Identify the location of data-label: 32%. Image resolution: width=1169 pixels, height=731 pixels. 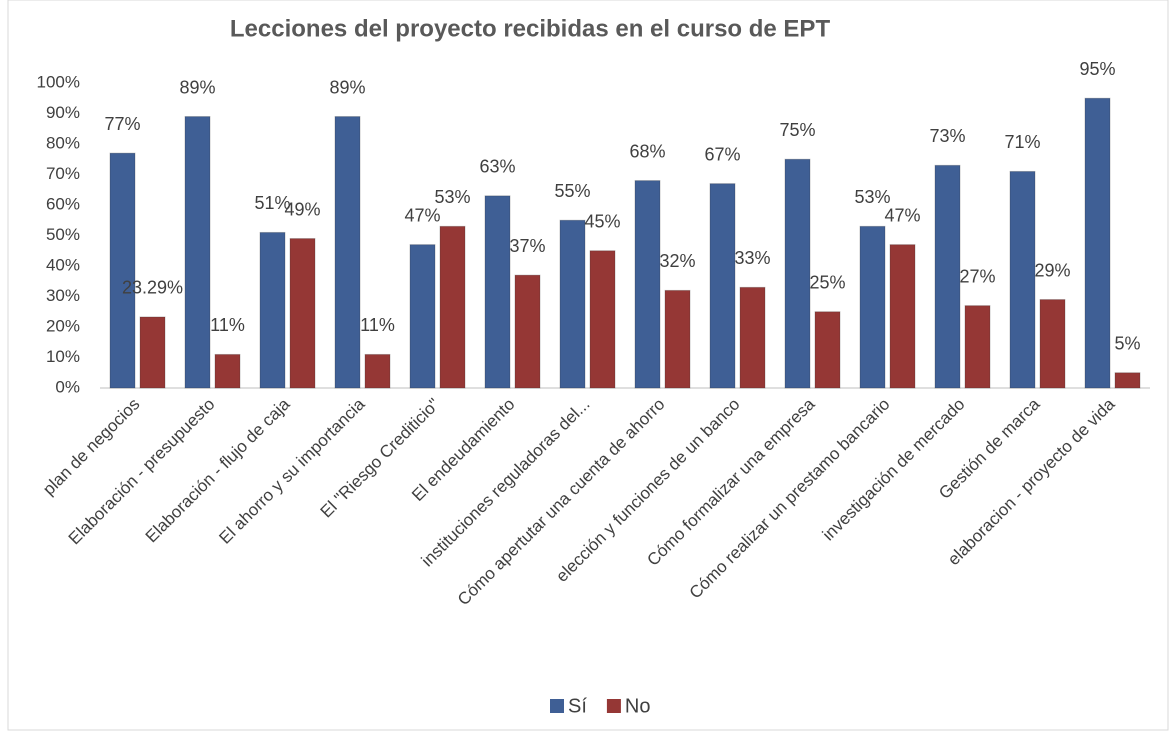
(677, 261).